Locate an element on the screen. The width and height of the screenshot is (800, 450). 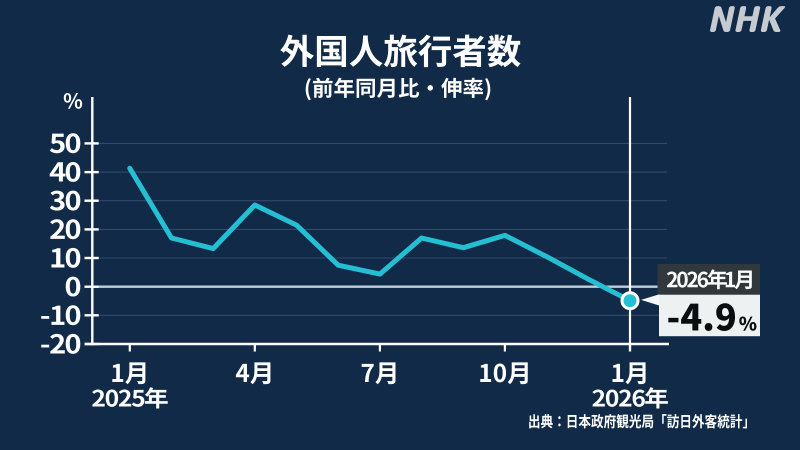
nhk-logo is located at coordinates (748, 19).